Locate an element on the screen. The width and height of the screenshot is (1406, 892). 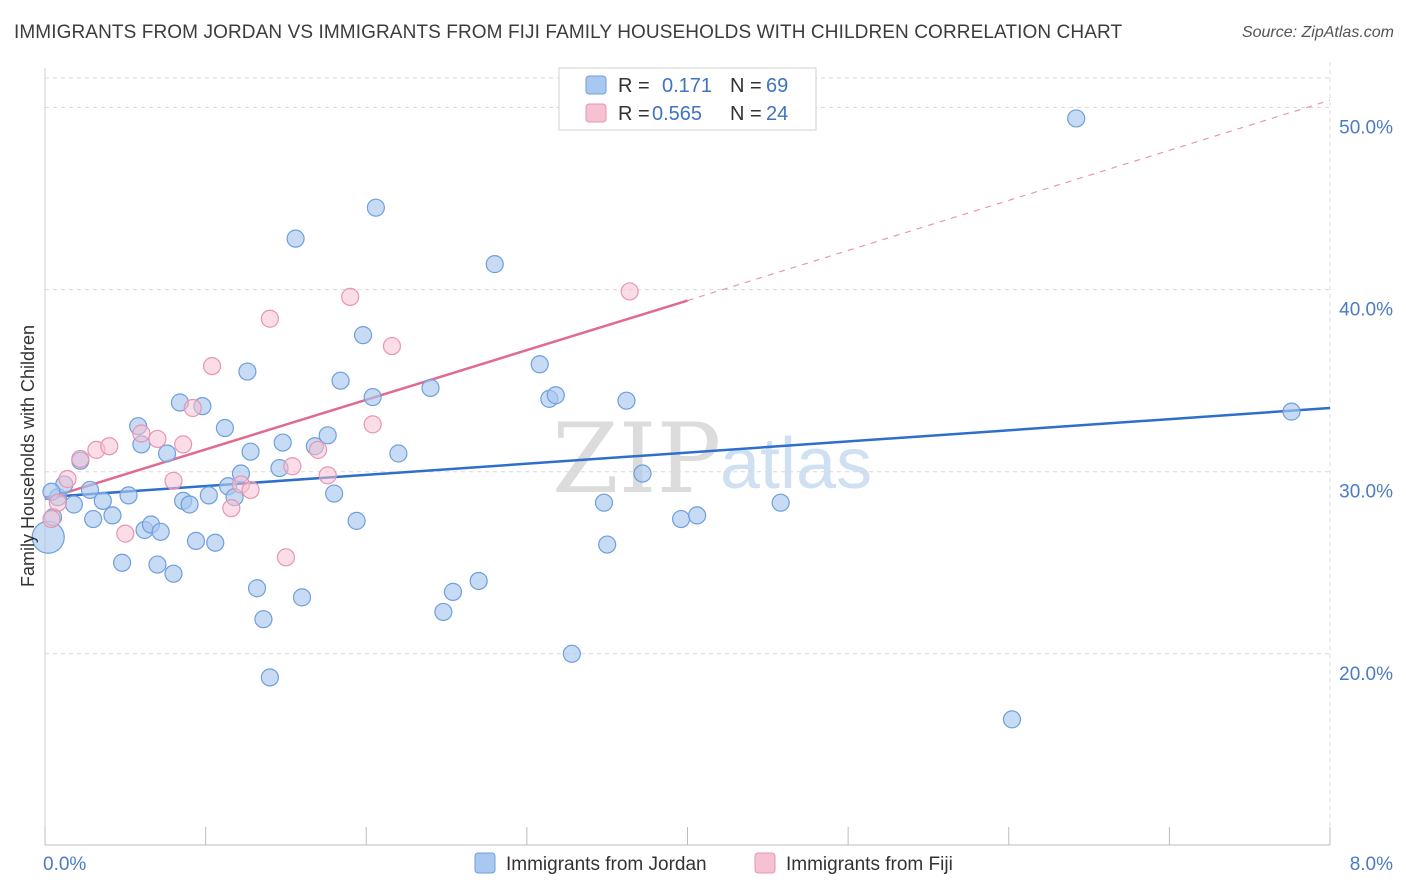
legend-n-label-fiji: N = is located at coordinates (746, 114).